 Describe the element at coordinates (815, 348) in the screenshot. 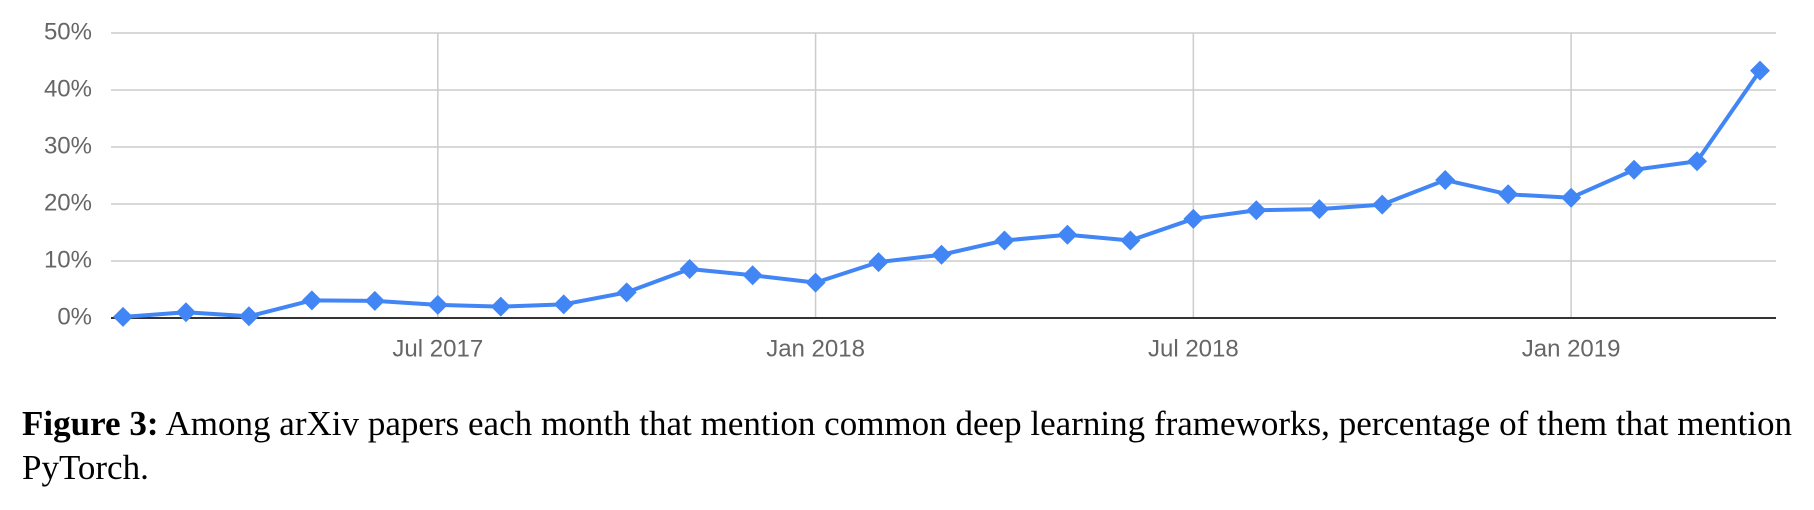

I see `x-tick-label: Jan 2018` at that location.